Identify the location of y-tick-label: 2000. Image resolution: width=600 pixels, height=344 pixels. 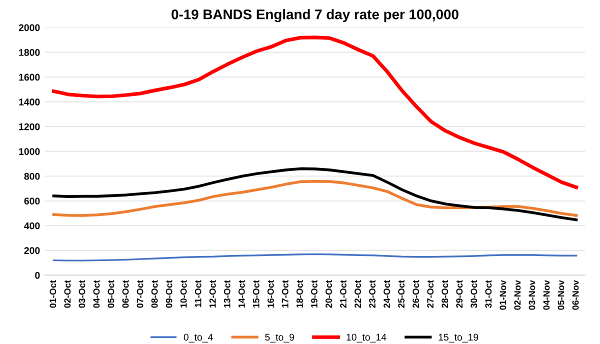
(29, 28).